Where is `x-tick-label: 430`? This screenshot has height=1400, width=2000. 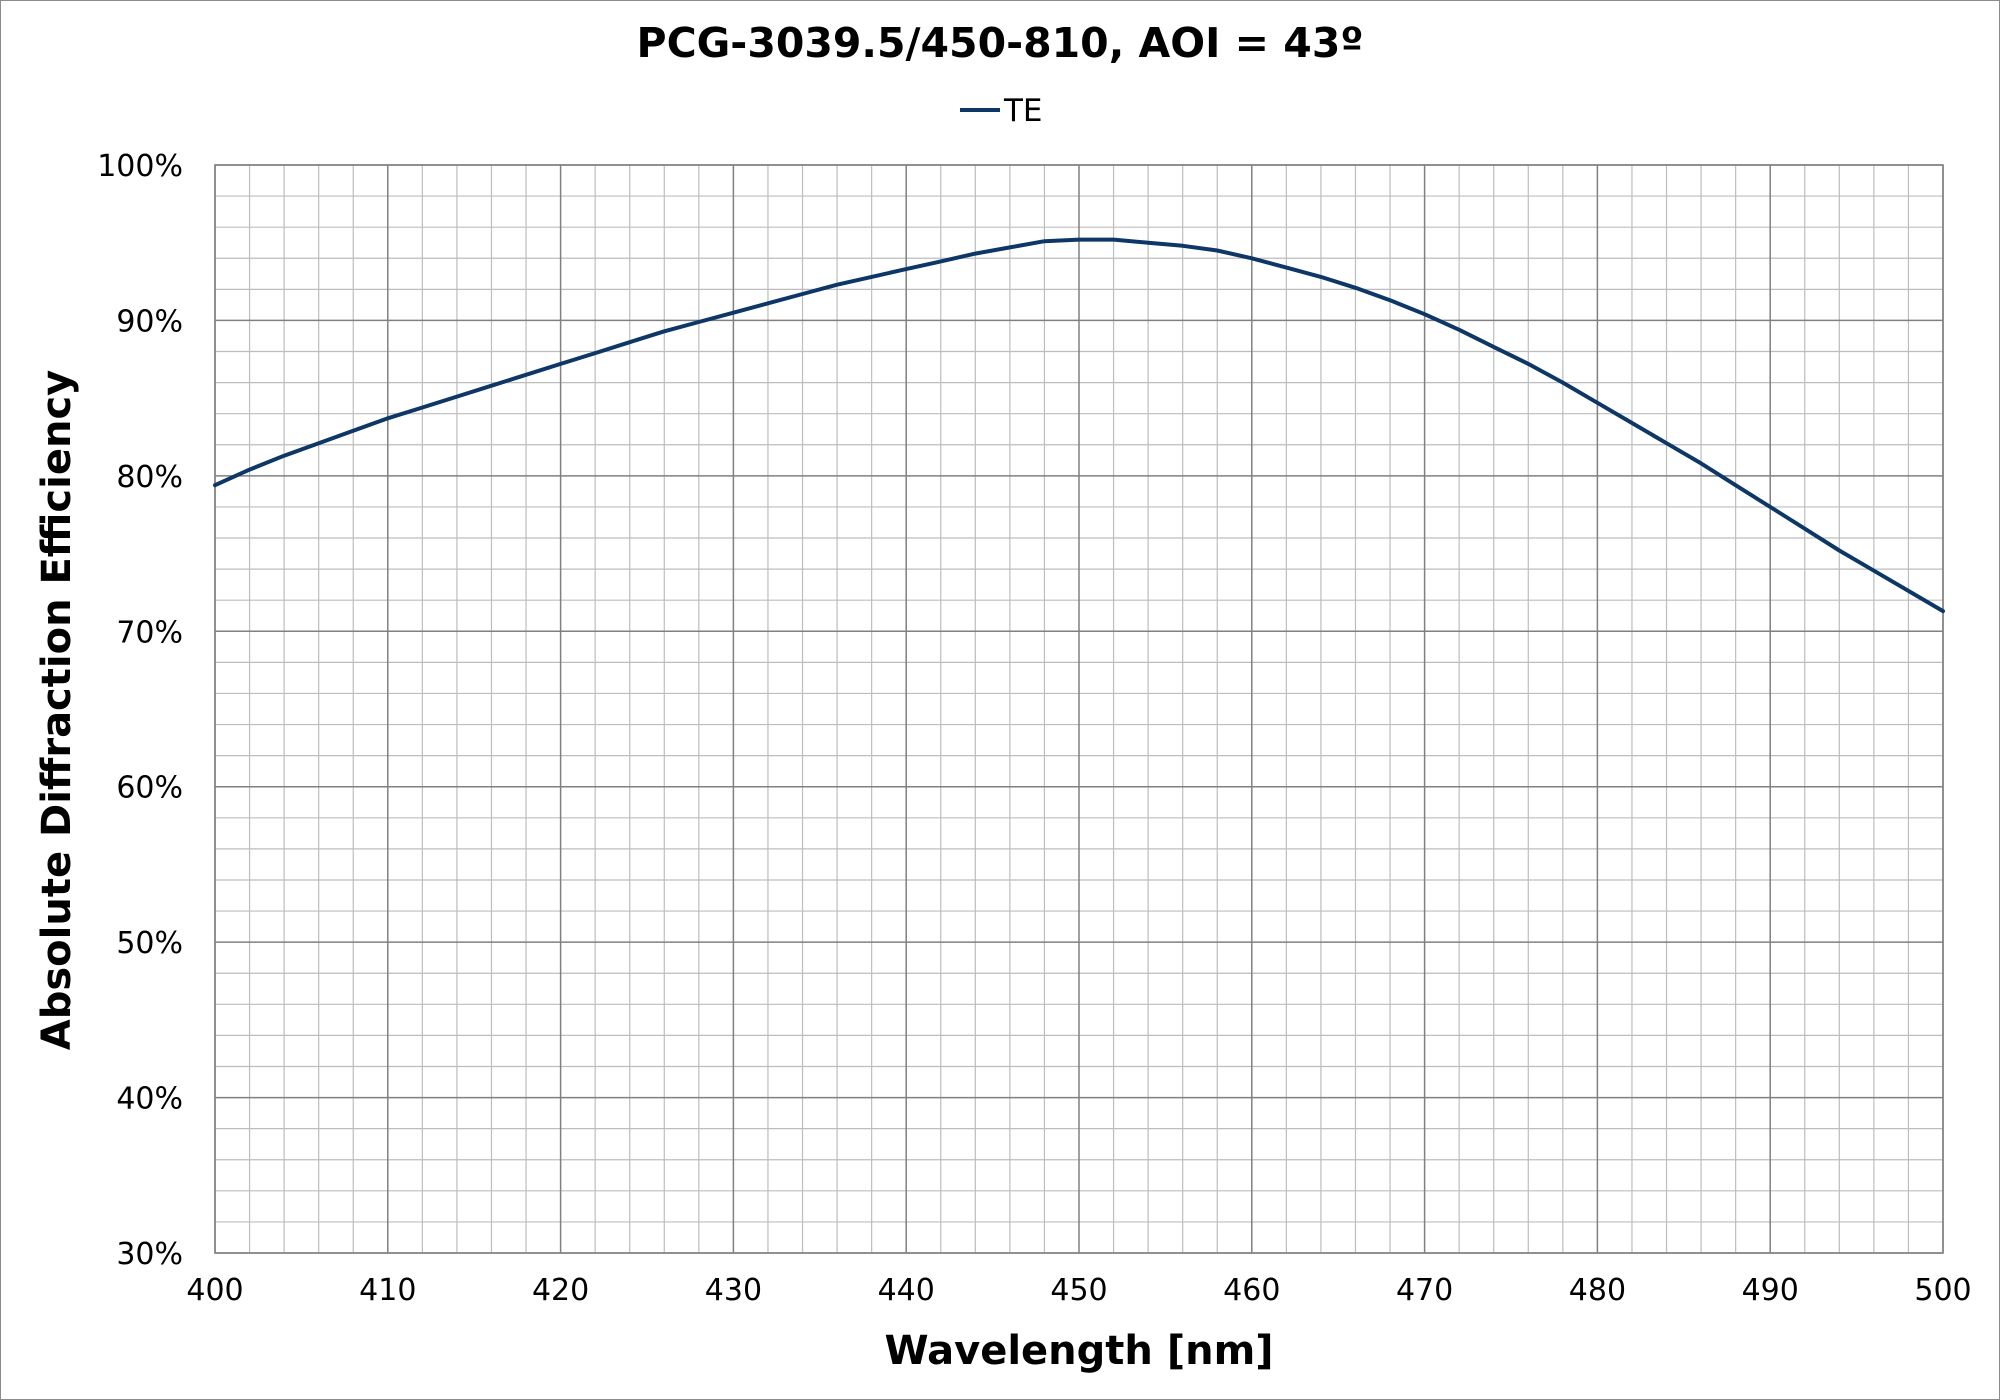 x-tick-label: 430 is located at coordinates (733, 1290).